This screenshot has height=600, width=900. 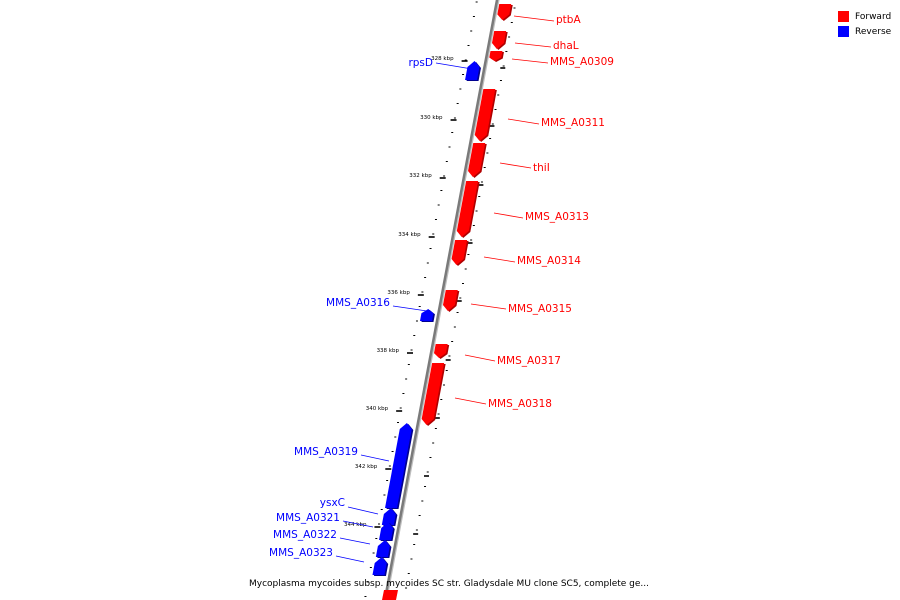 What do you see at coordinates (470, 401) in the screenshot?
I see `gene-mms-a0318-leader` at bounding box center [470, 401].